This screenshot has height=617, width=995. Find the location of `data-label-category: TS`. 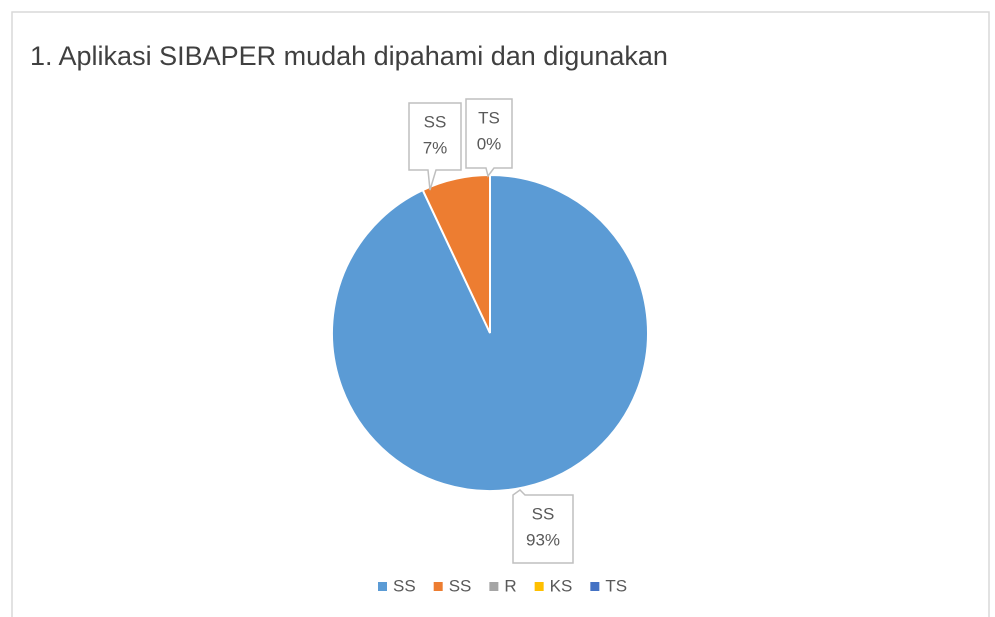

data-label-category: TS is located at coordinates (489, 117).